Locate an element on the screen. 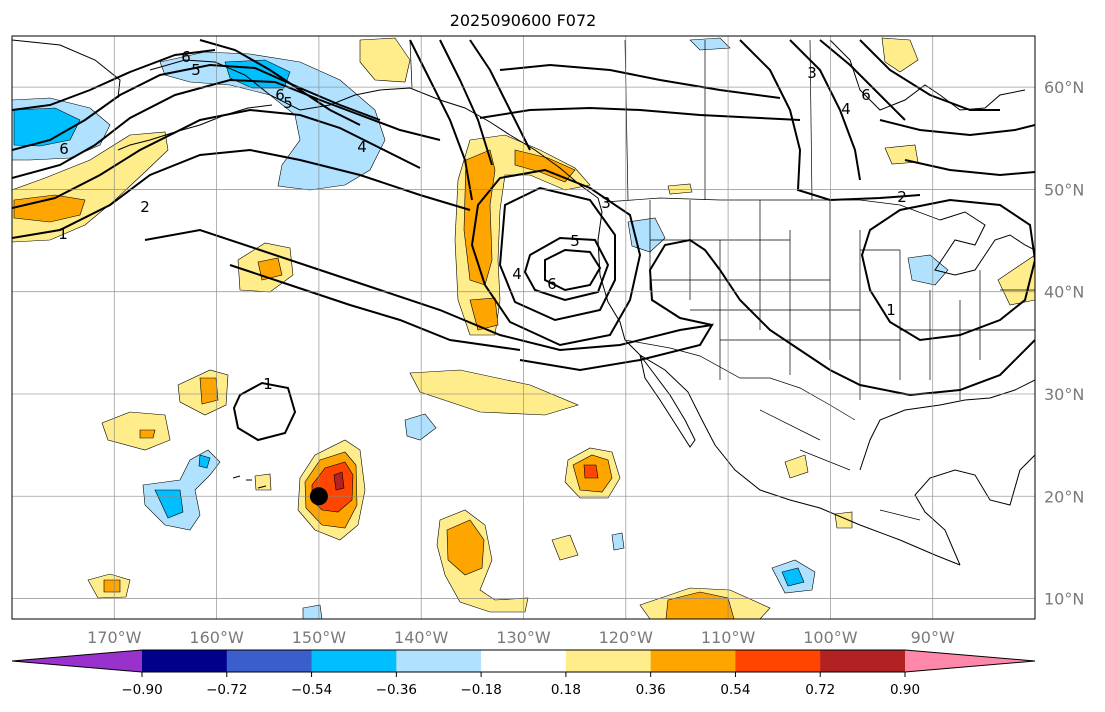  shade-orange-coast-small is located at coordinates (484, 314).